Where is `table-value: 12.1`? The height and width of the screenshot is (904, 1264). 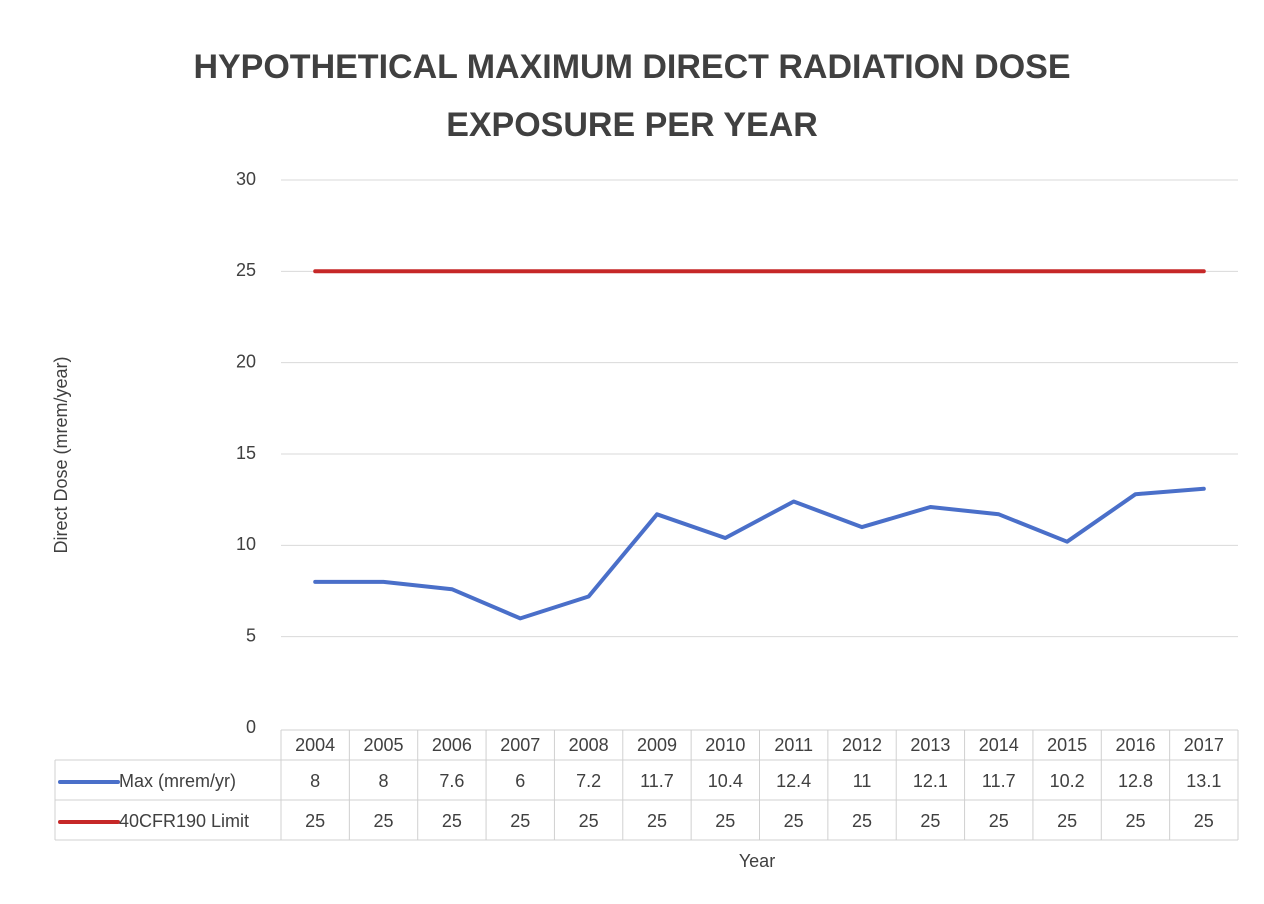
table-value: 12.1 is located at coordinates (930, 781).